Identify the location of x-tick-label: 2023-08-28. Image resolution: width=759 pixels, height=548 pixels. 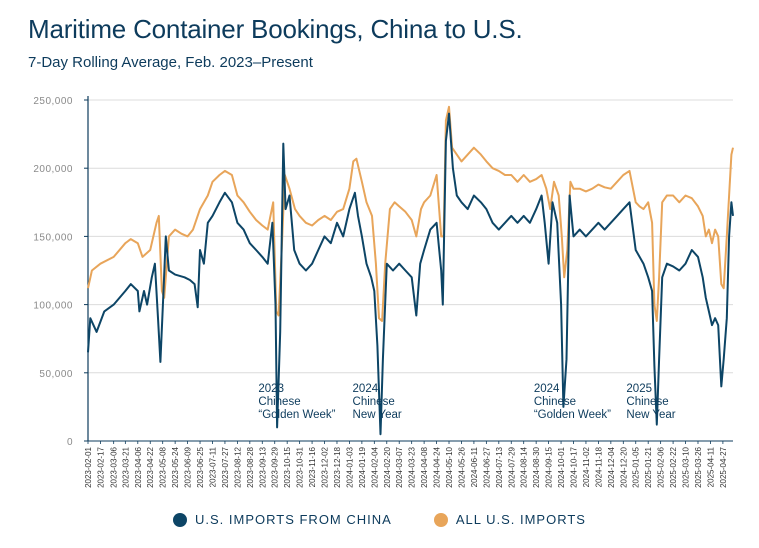
(250, 466).